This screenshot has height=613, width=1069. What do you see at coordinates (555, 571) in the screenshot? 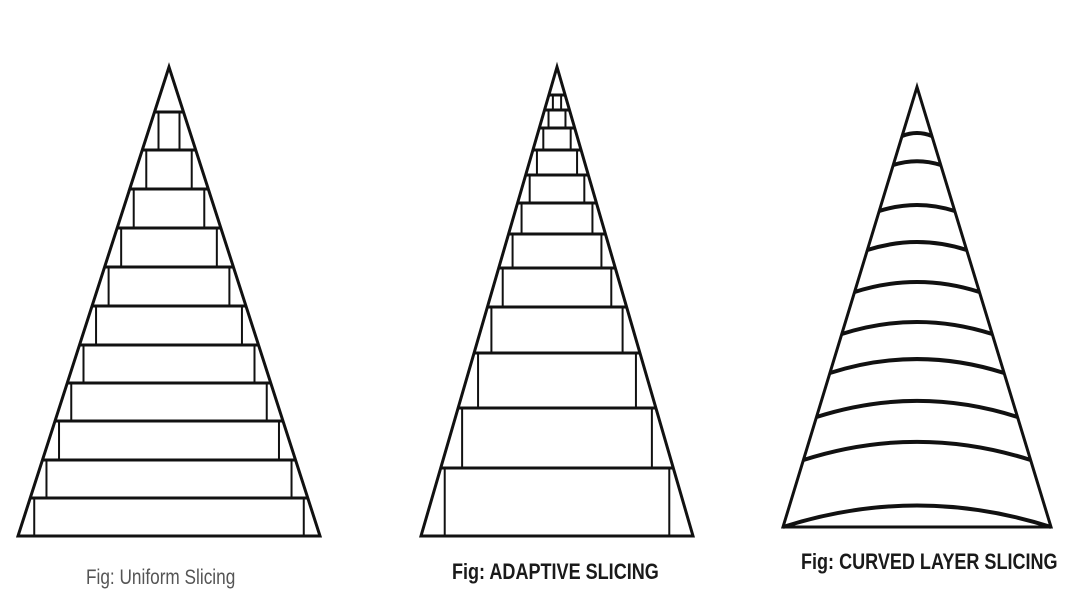
I see `adaptive-slicing-caption: Fig: ADAPTIVE SLICING` at bounding box center [555, 571].